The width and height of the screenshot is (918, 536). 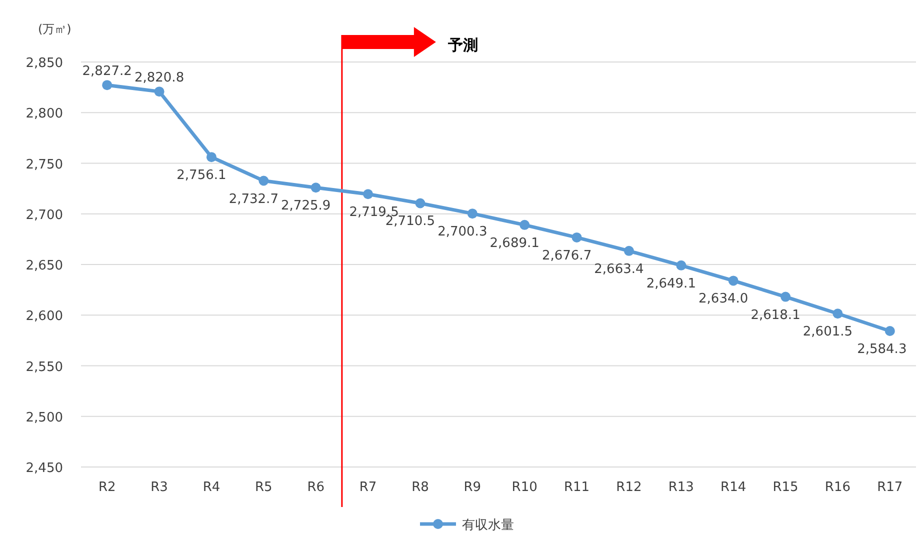 What do you see at coordinates (315, 487) in the screenshot?
I see `x-tick-label: R6` at bounding box center [315, 487].